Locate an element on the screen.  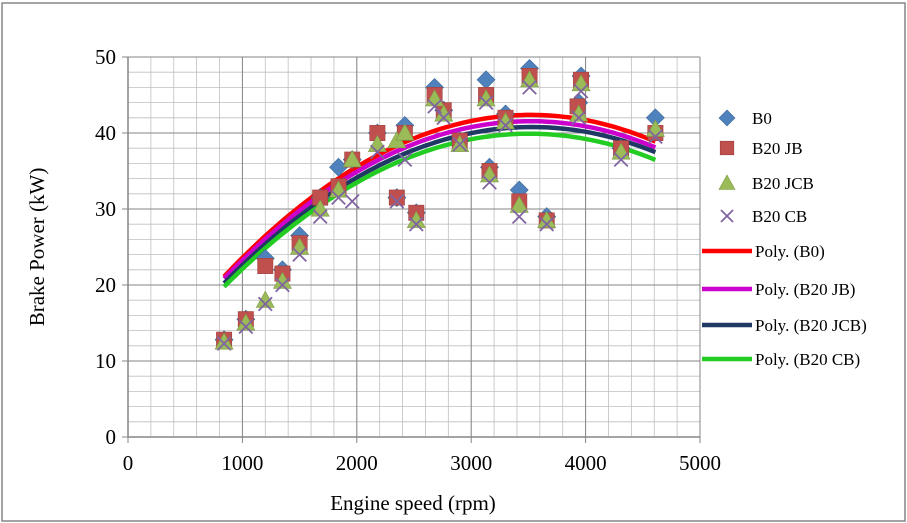
trendline-poly-b20-jcb is located at coordinates (439, 204).